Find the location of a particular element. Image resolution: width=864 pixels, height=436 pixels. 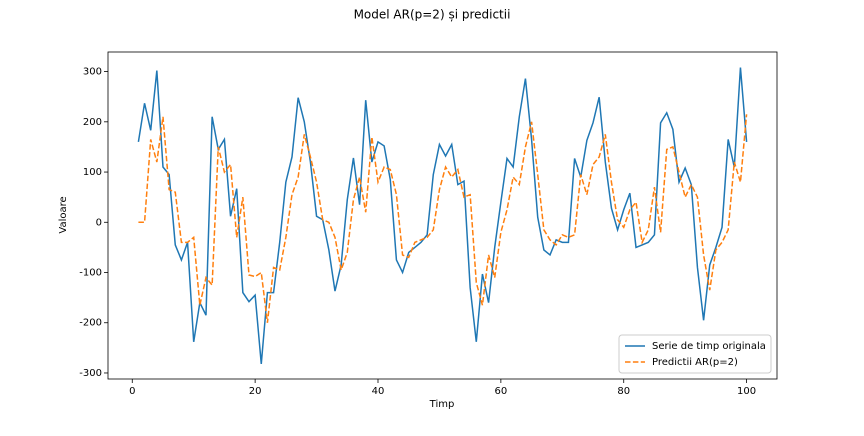

x-tick-label: 40 is located at coordinates (378, 391).